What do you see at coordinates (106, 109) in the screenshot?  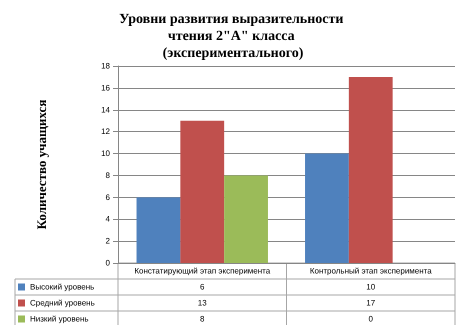 I see `y-tick-label: 14` at bounding box center [106, 109].